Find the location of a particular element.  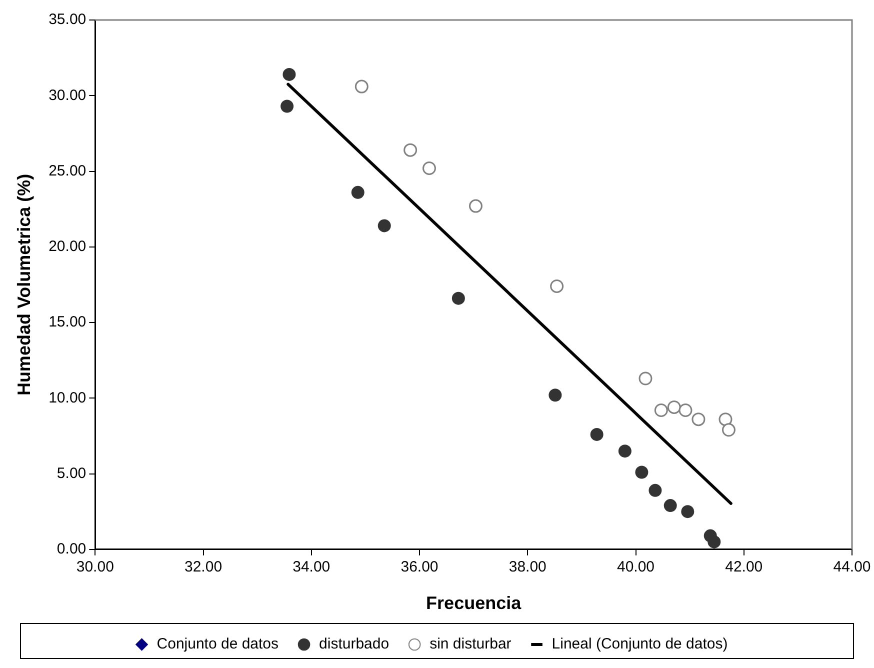

y-tick-label: 35.00 is located at coordinates (67, 19).